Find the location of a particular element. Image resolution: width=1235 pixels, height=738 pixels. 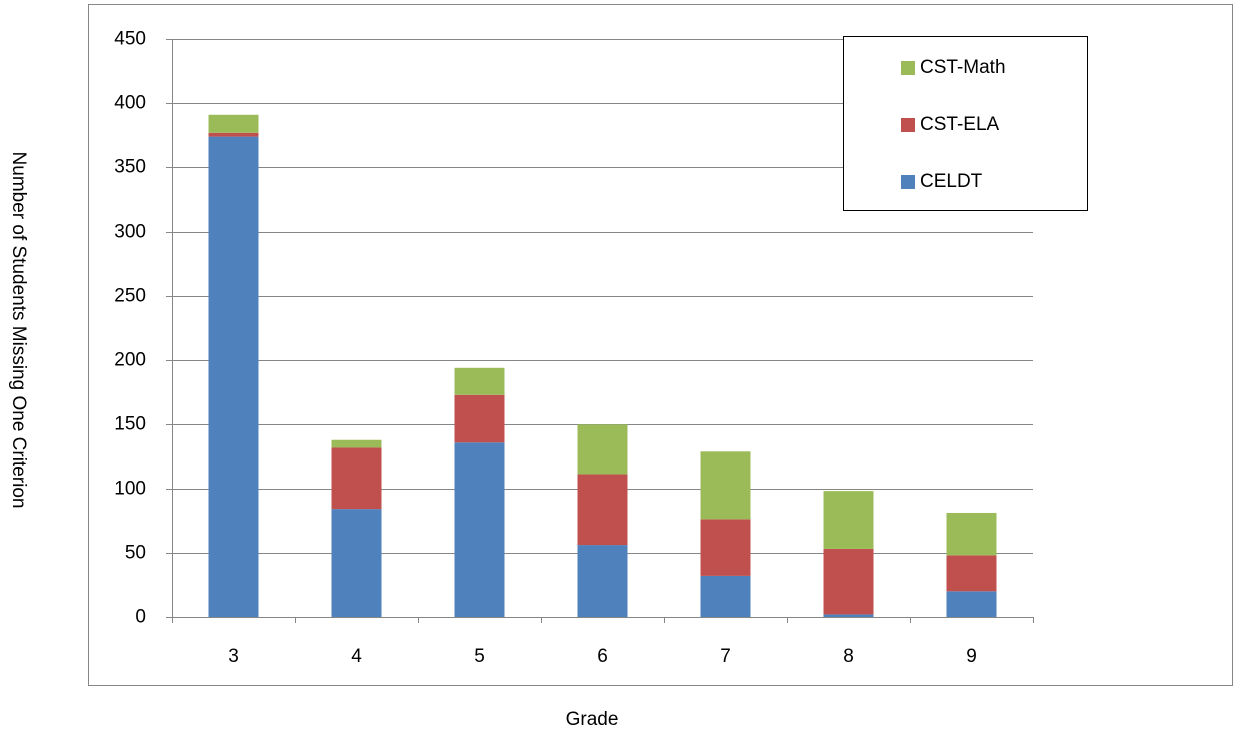

x-tick-label: 5 is located at coordinates (479, 656).